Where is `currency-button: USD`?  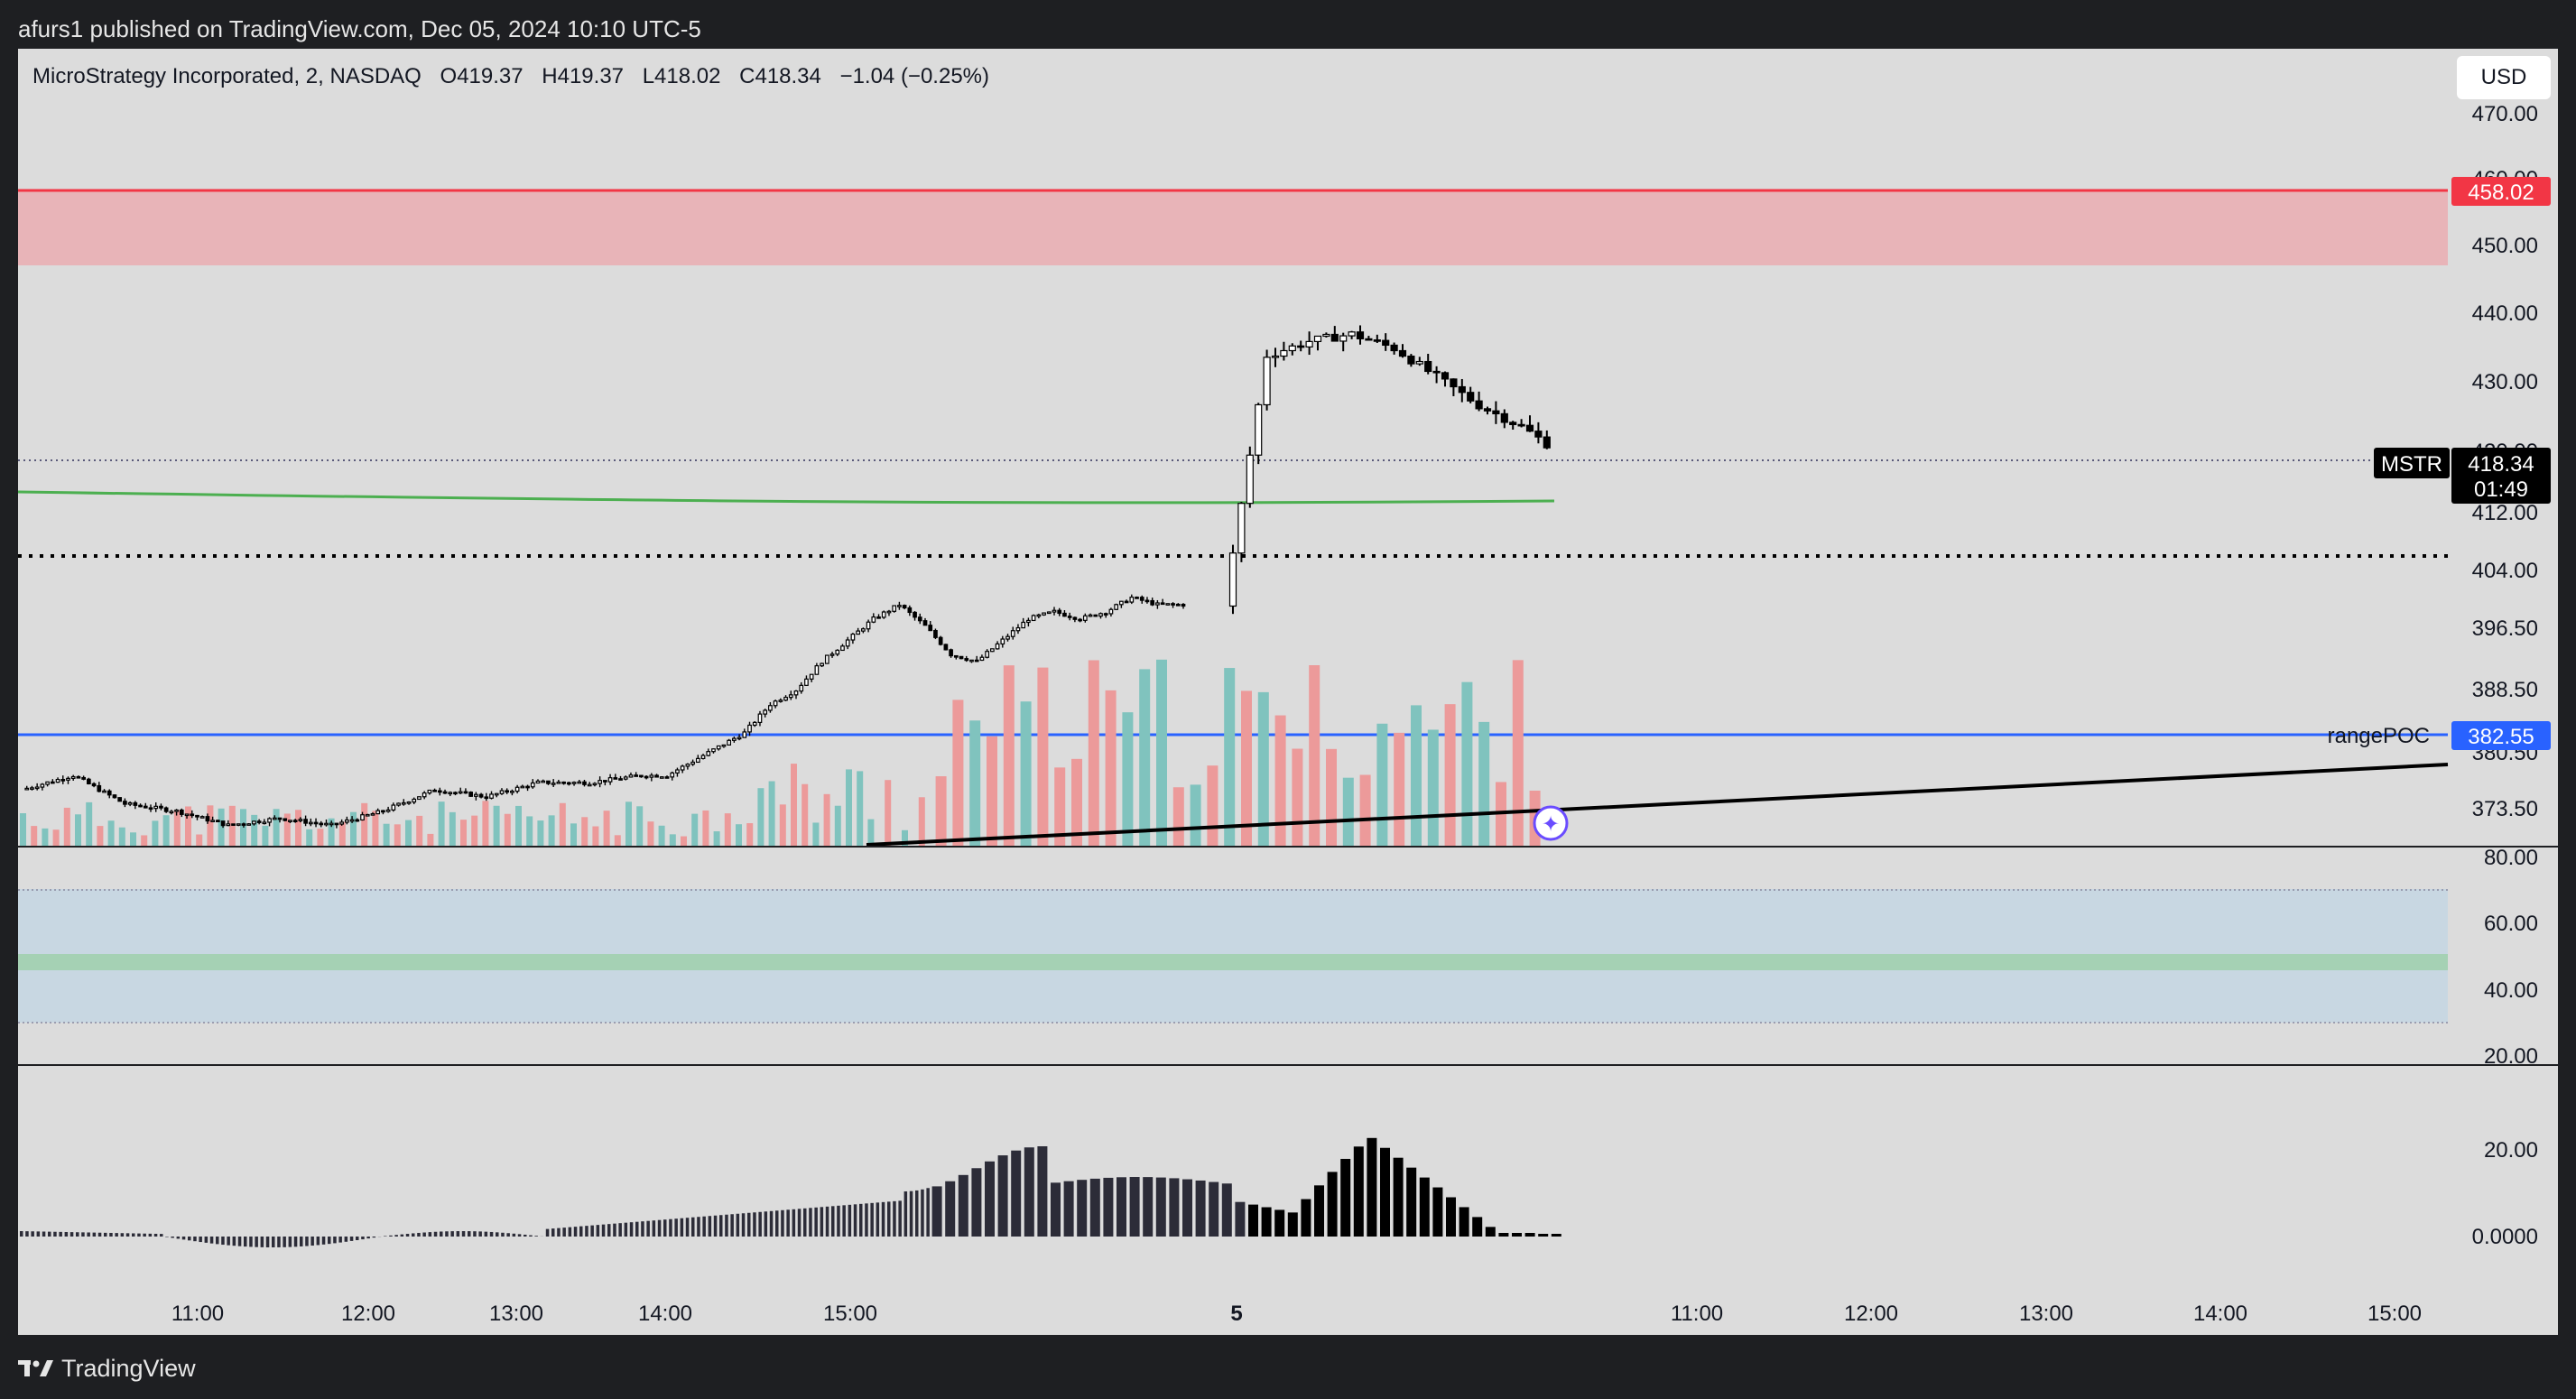
currency-button: USD is located at coordinates (2504, 77).